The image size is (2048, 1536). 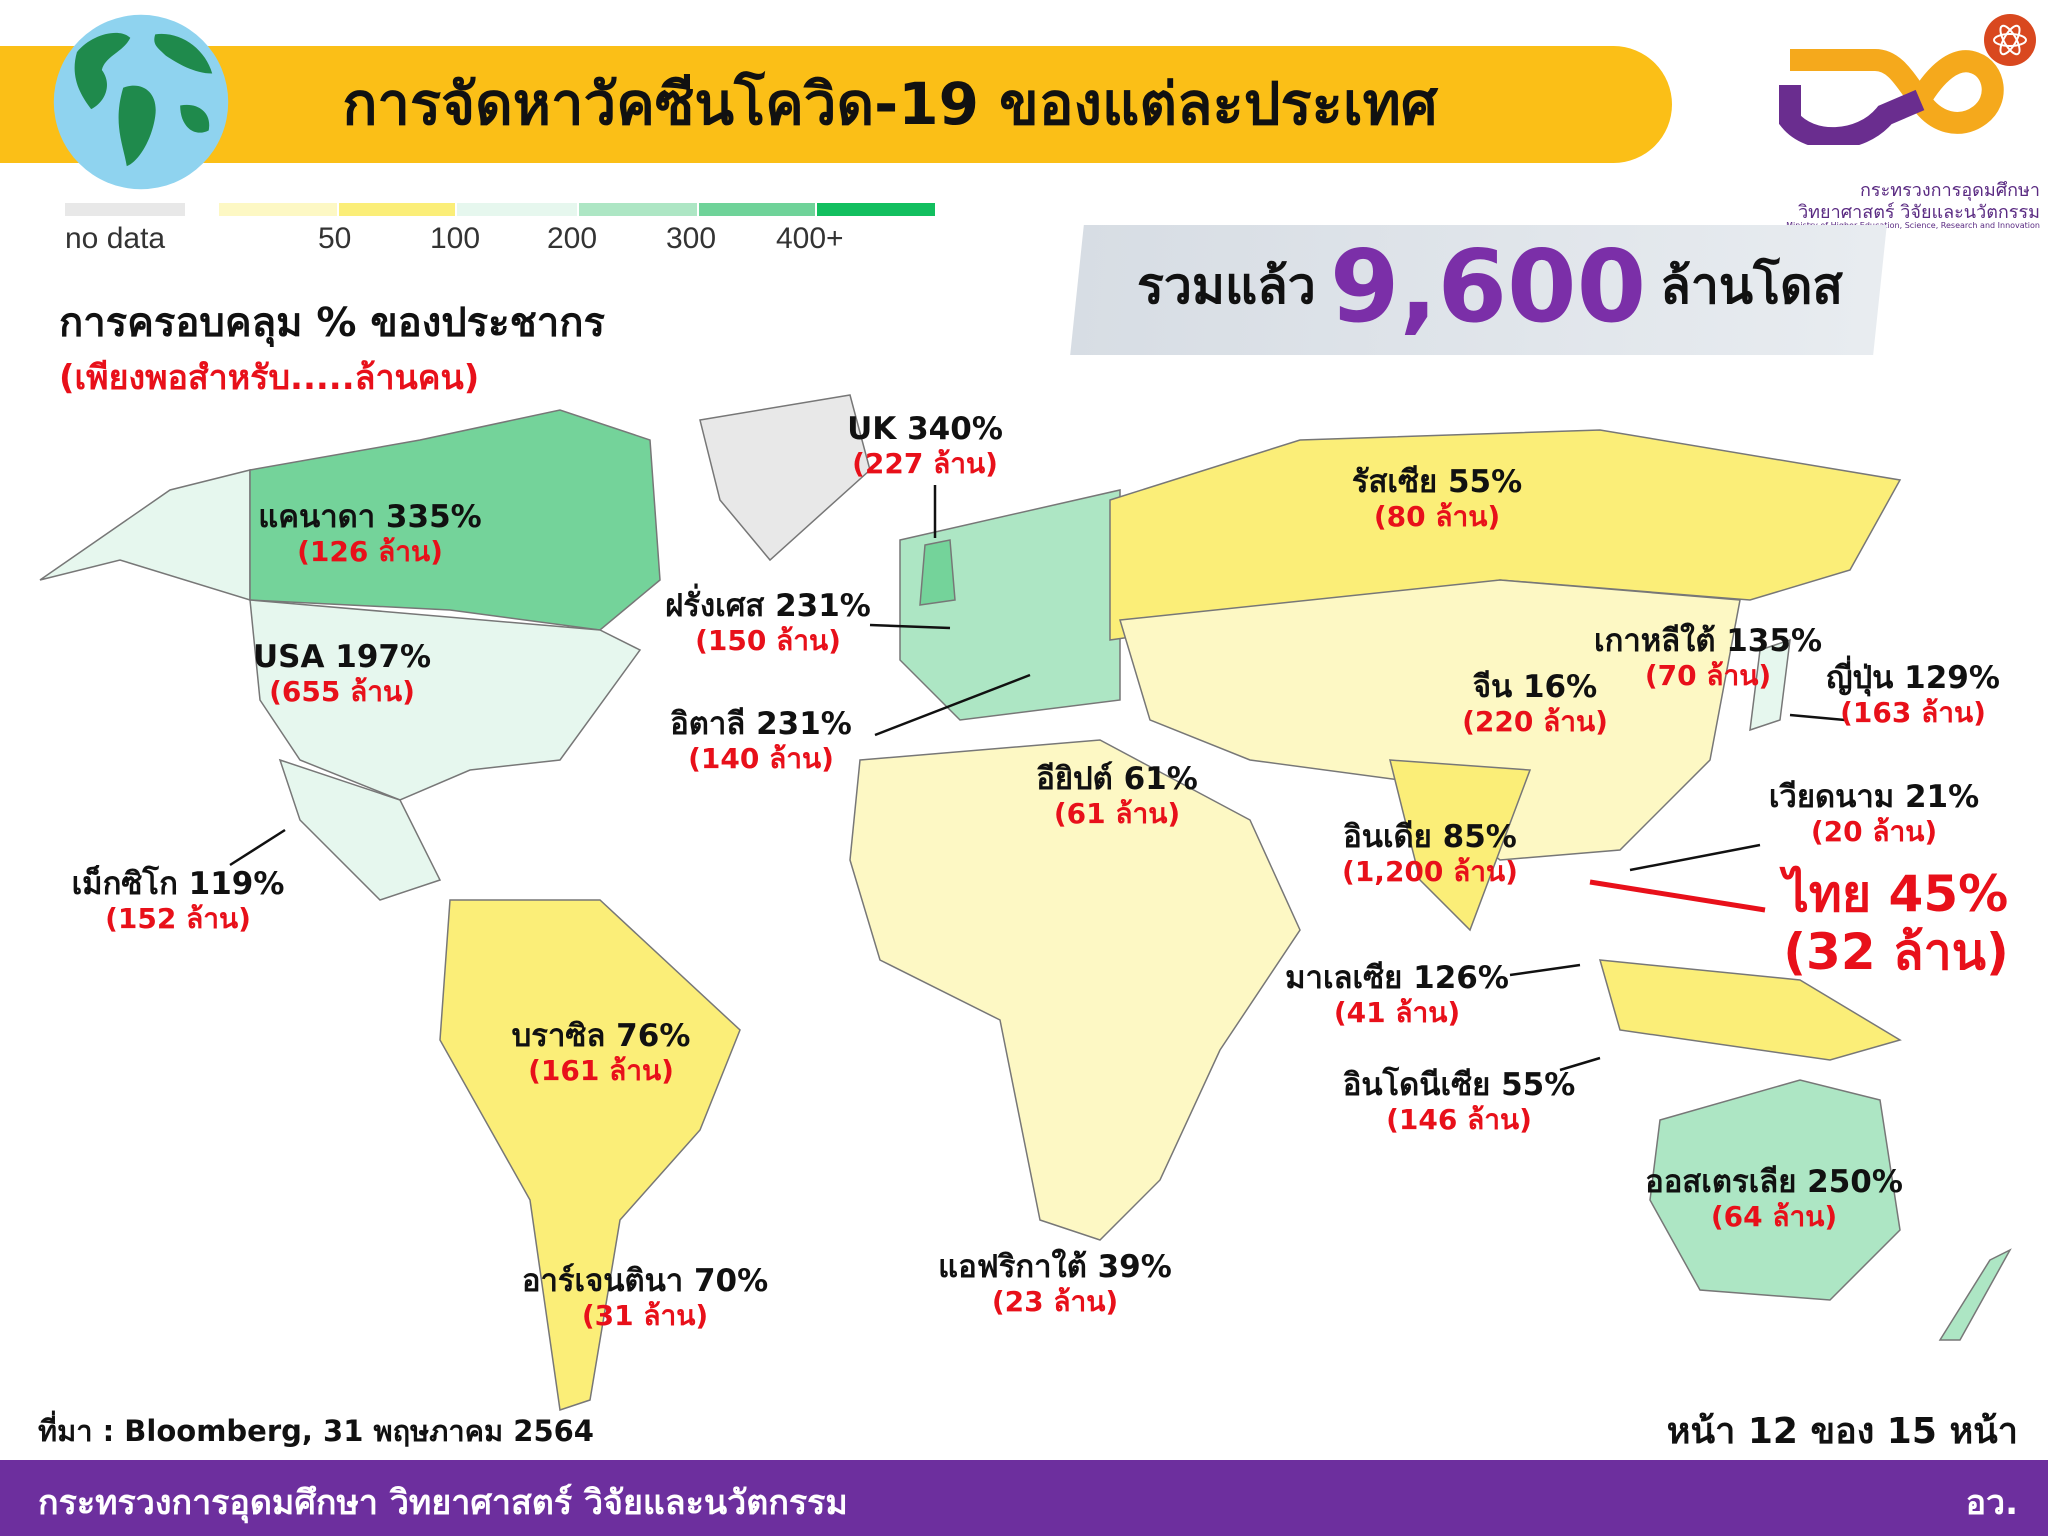 I want to click on region-australia, so click(x=1775, y=1190).